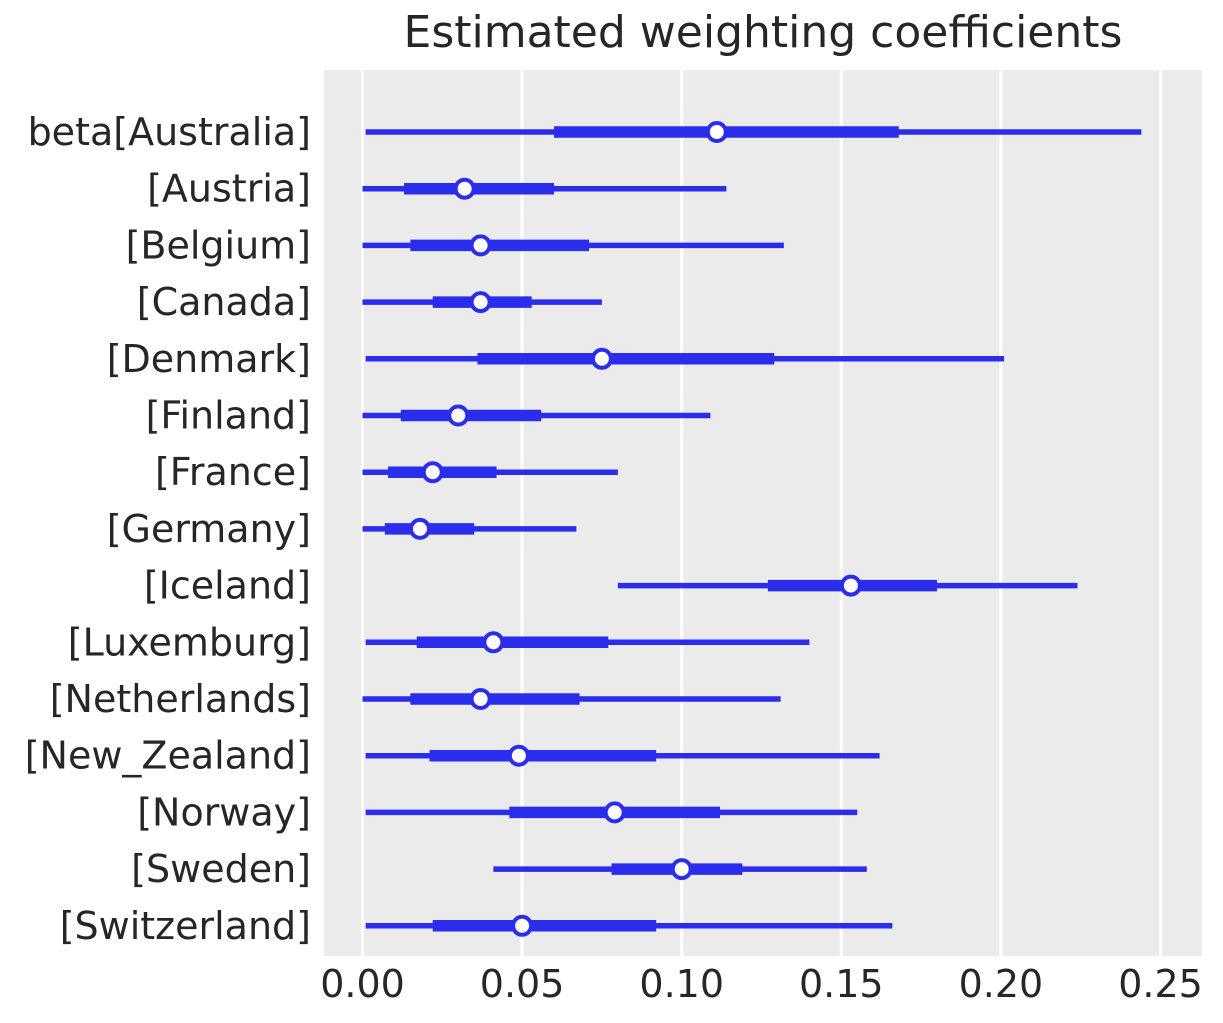  I want to click on y-tick-label: [Canada], so click(224, 302).